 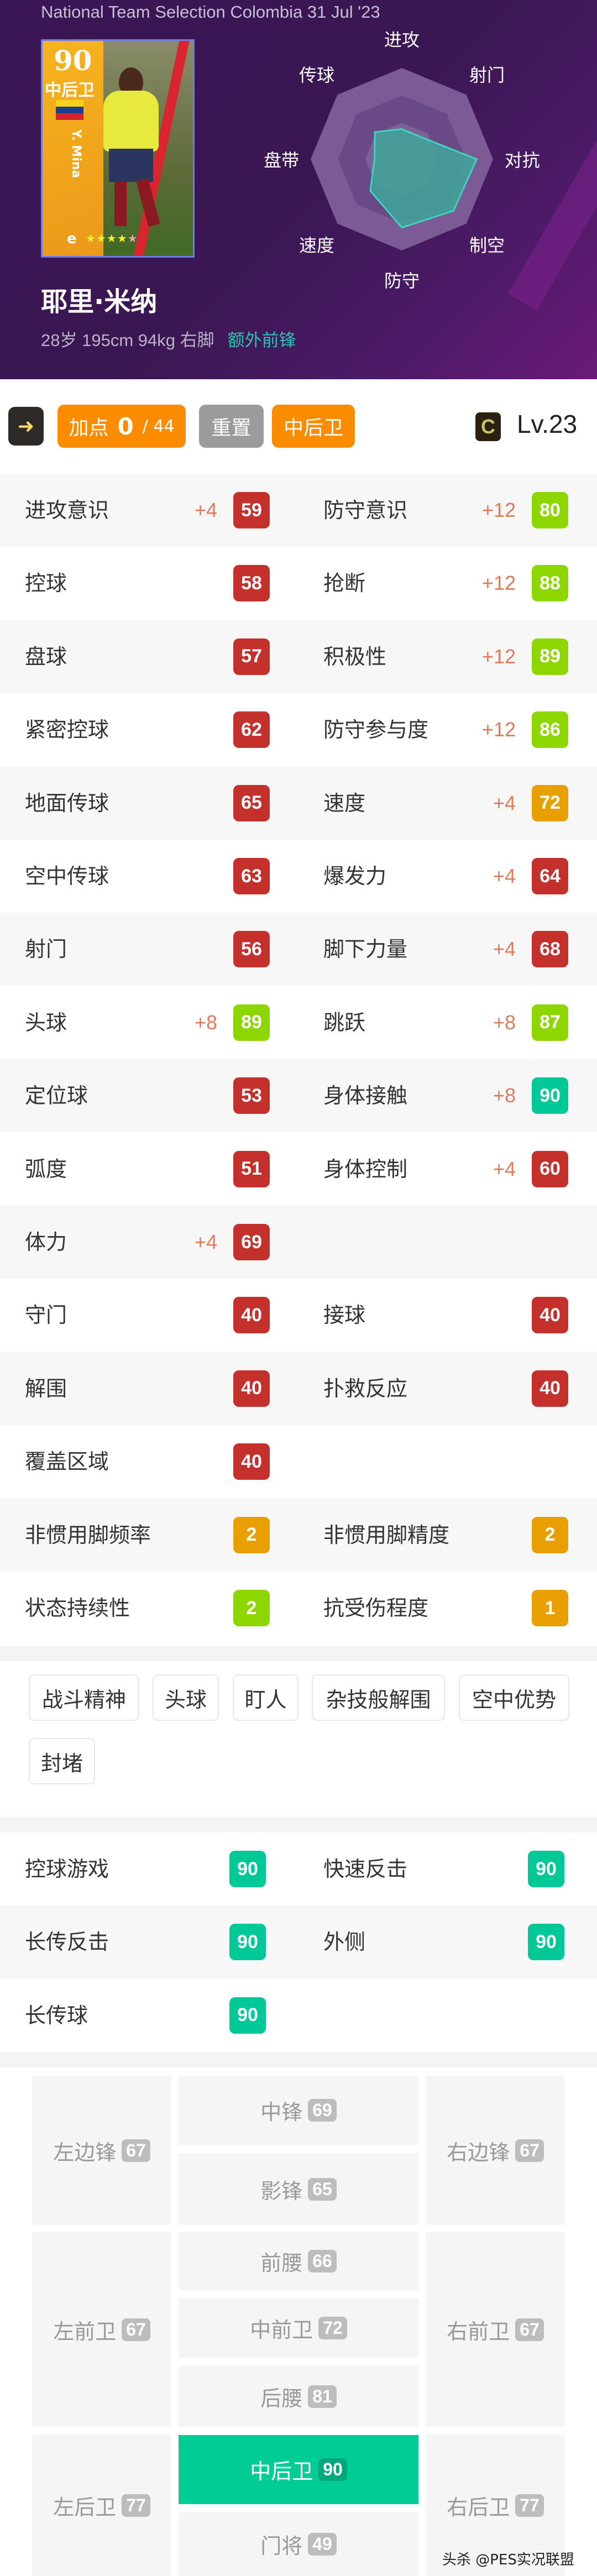 I want to click on playstyle-cell: 长传球 90, so click(x=149, y=2015).